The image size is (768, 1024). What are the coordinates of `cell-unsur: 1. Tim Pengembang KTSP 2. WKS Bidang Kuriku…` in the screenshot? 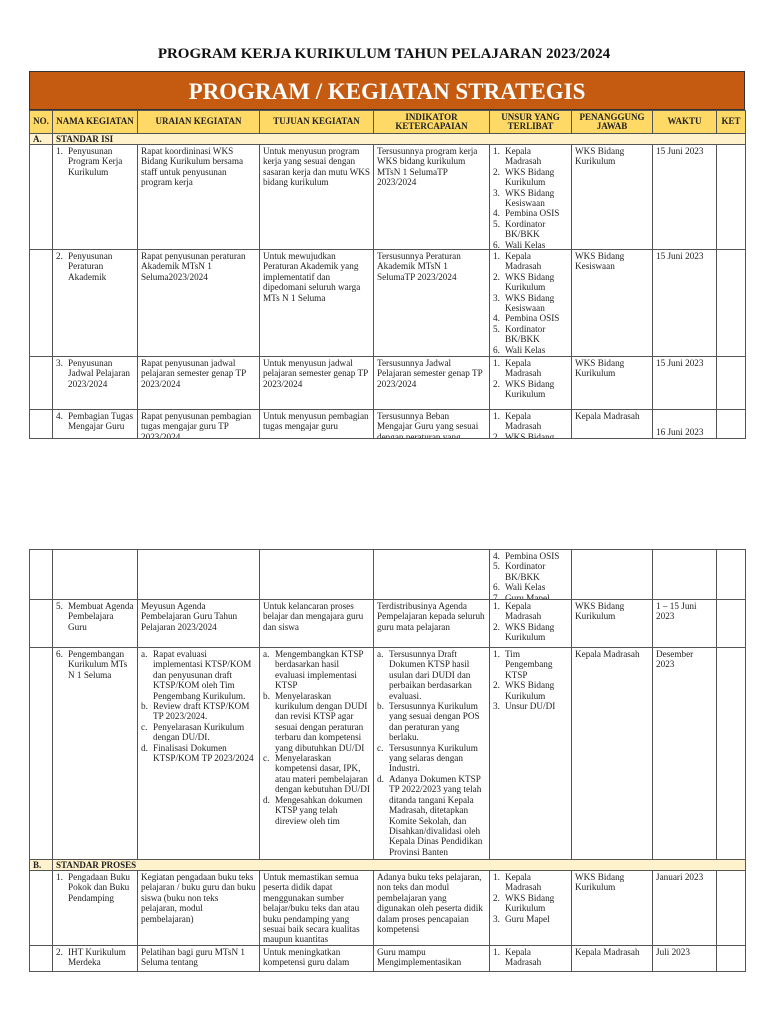 It's located at (530, 753).